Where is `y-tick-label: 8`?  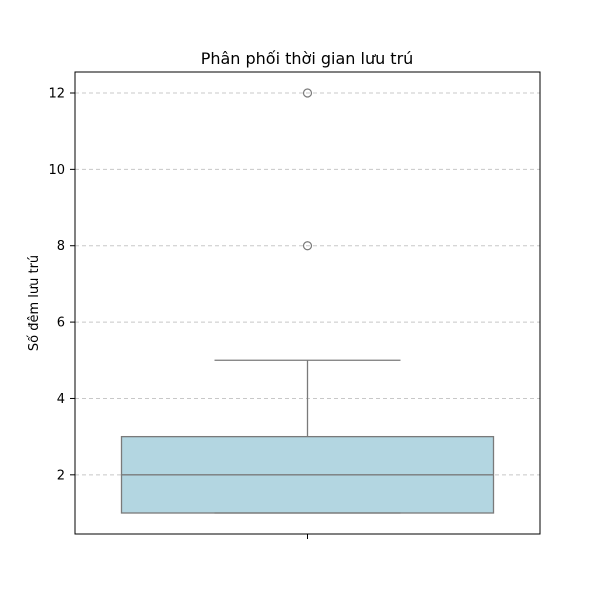 y-tick-label: 8 is located at coordinates (61, 246).